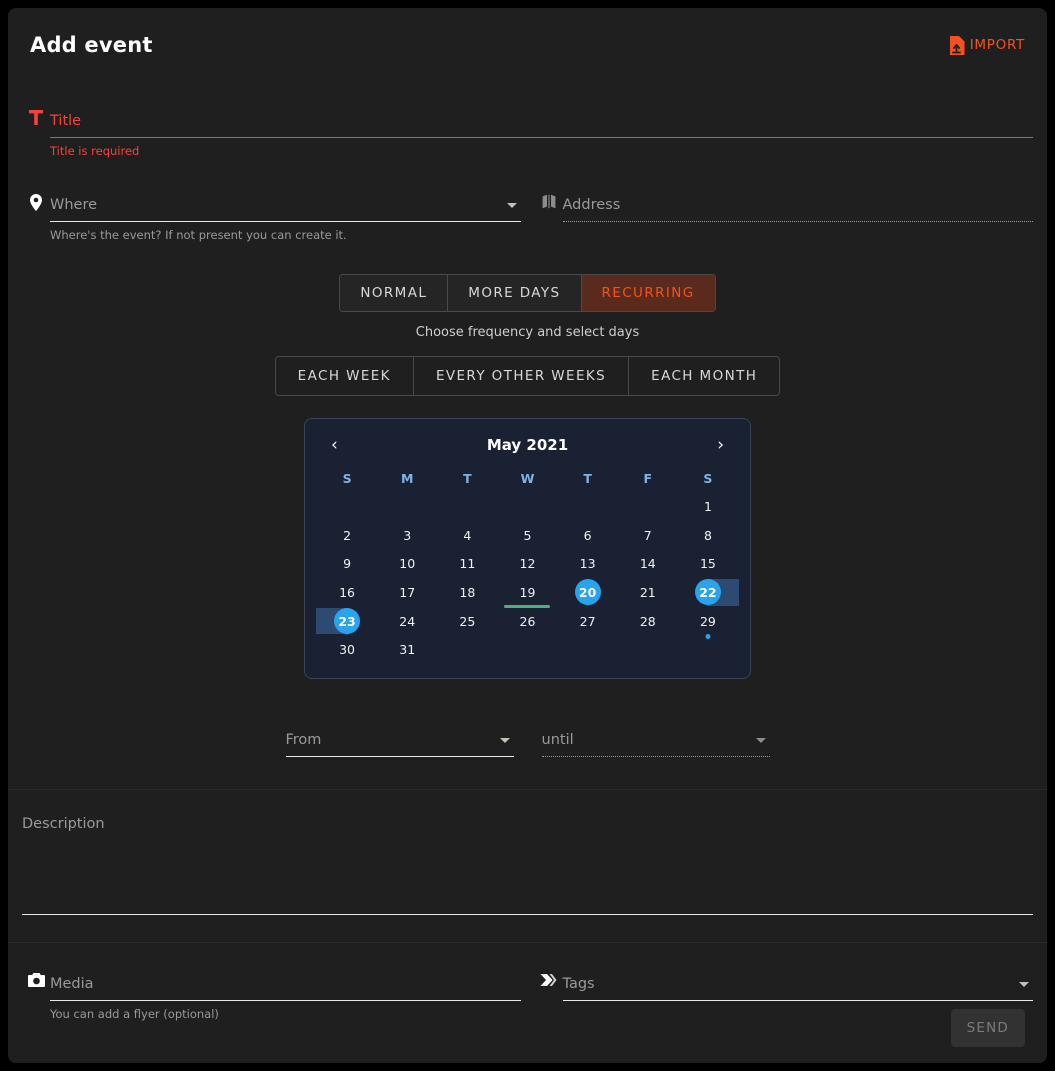  I want to click on calendar-day-30: 30, so click(347, 649).